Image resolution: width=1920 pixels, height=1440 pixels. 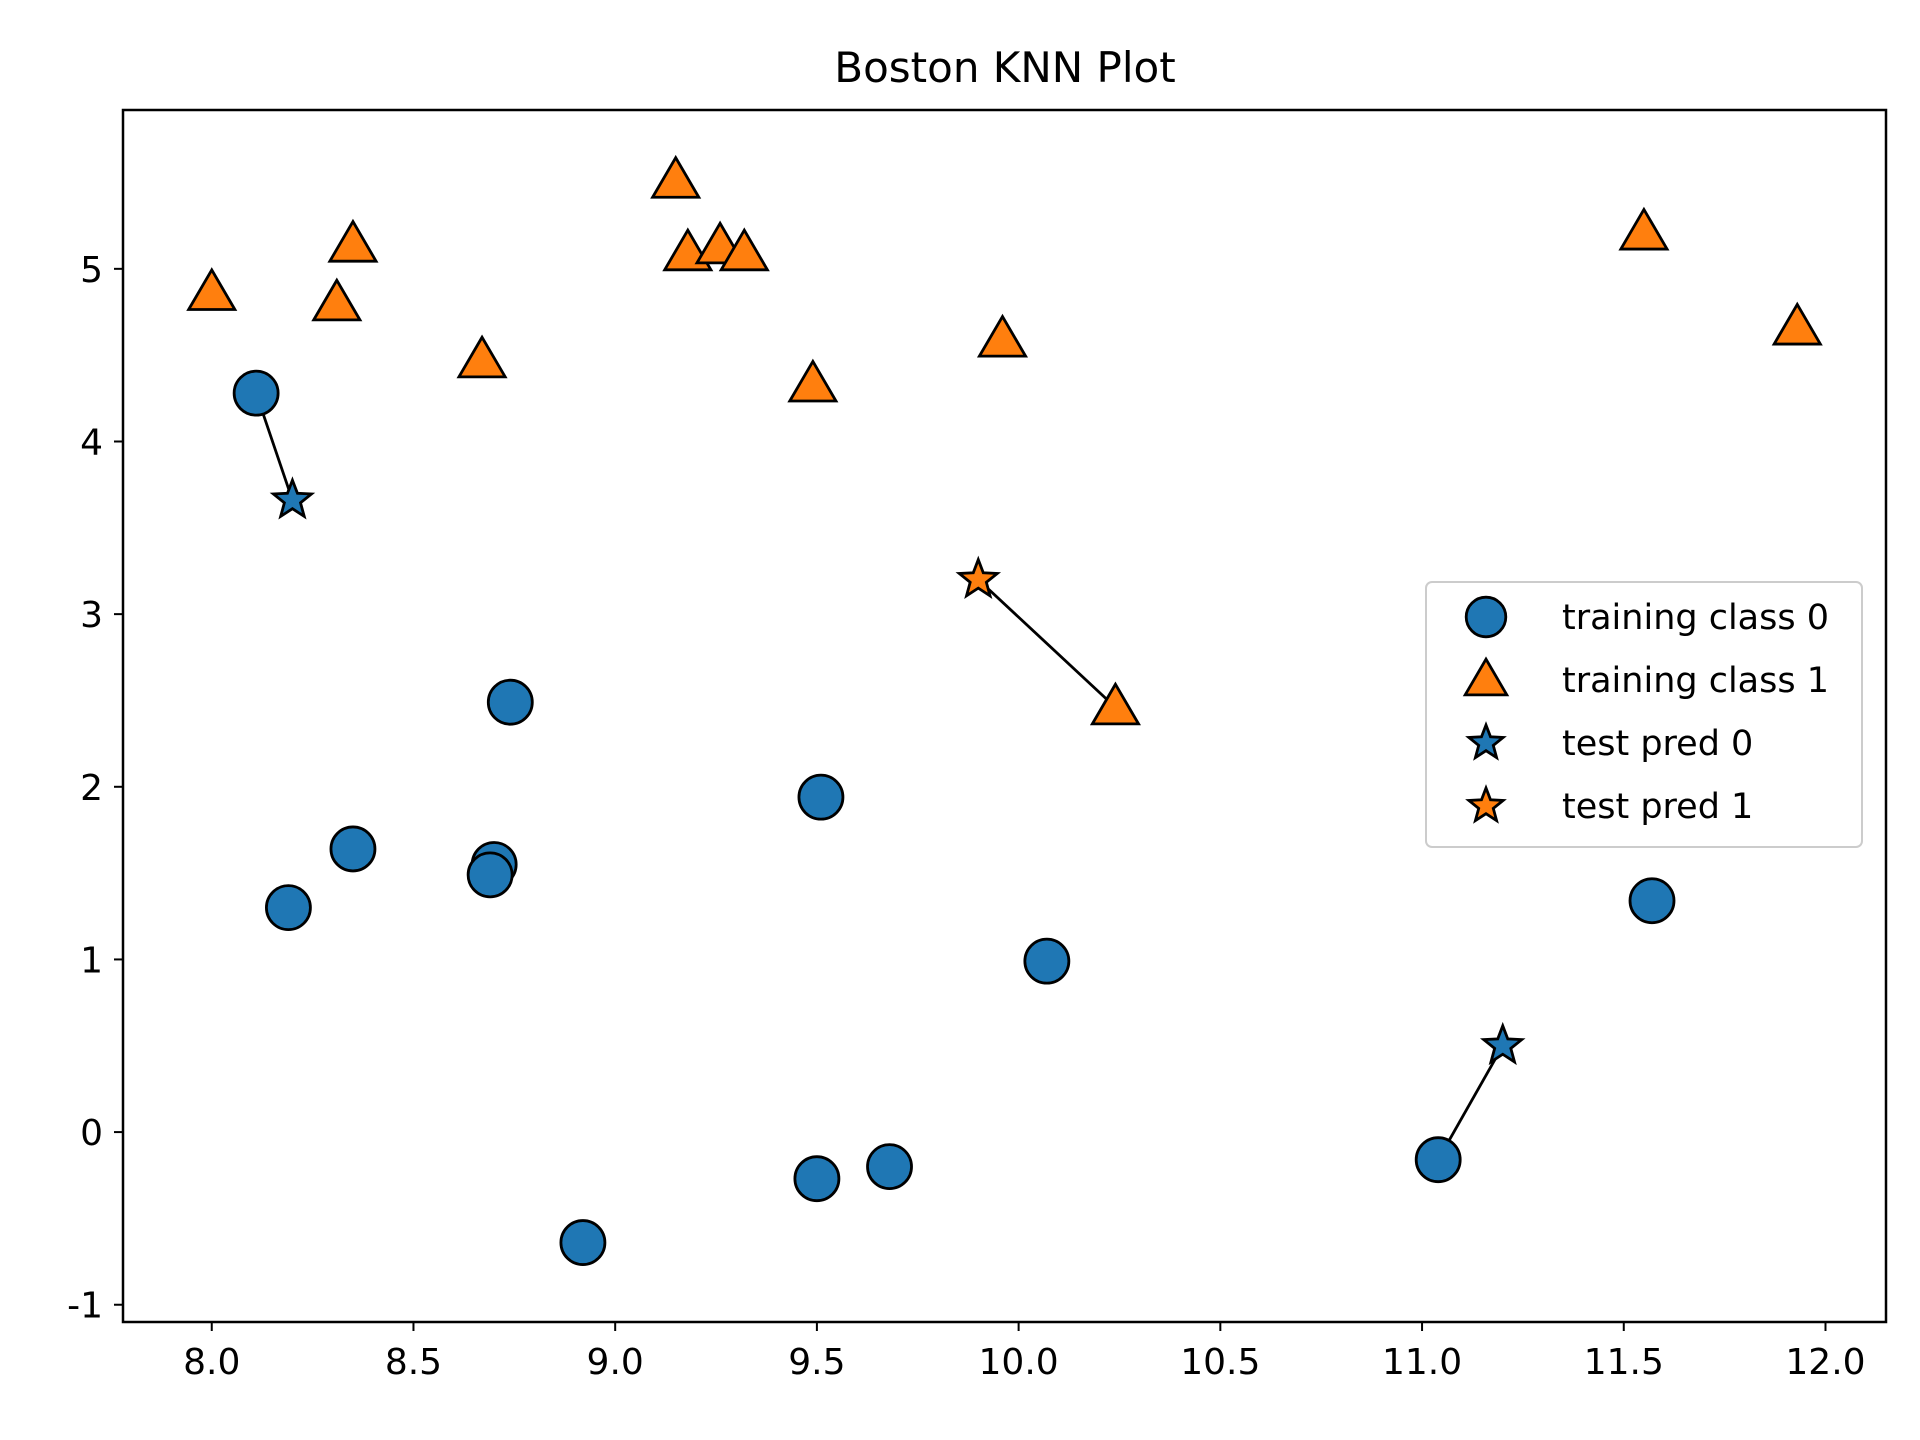 I want to click on x-tick-label: 11.0, so click(x=1422, y=1362).